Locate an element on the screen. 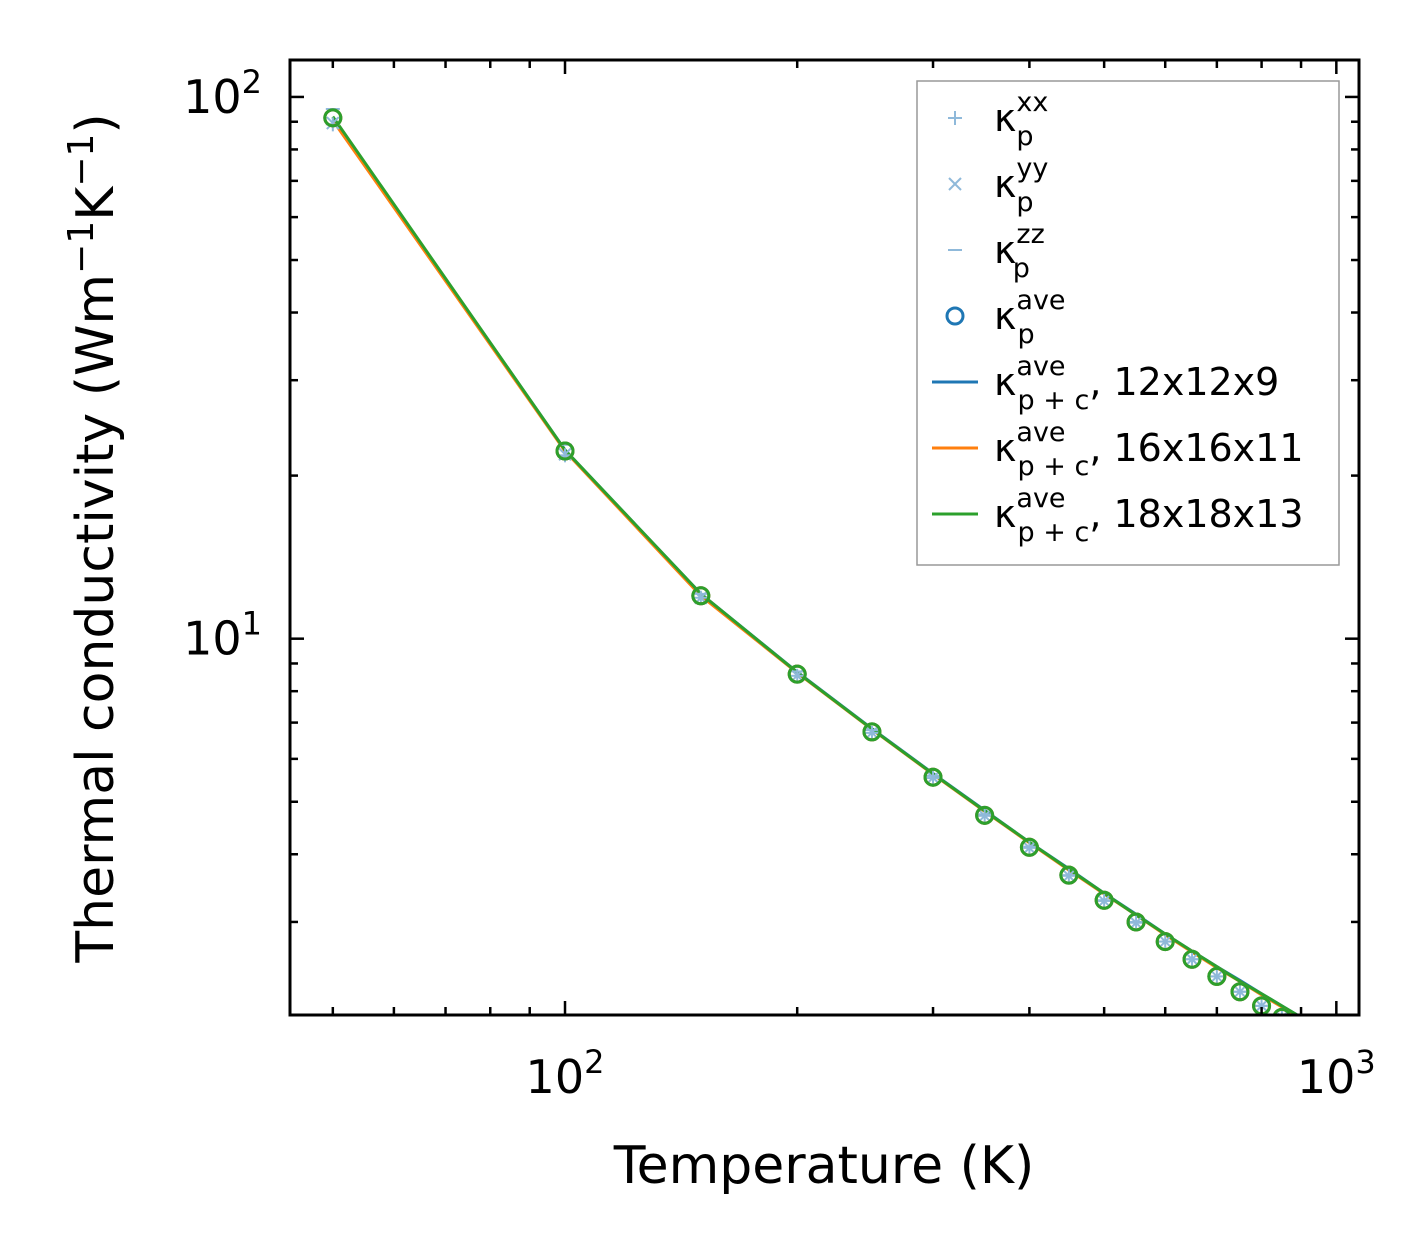 The image size is (1420, 1254). legend-entry-2-part-2: p is located at coordinates (1021, 268).